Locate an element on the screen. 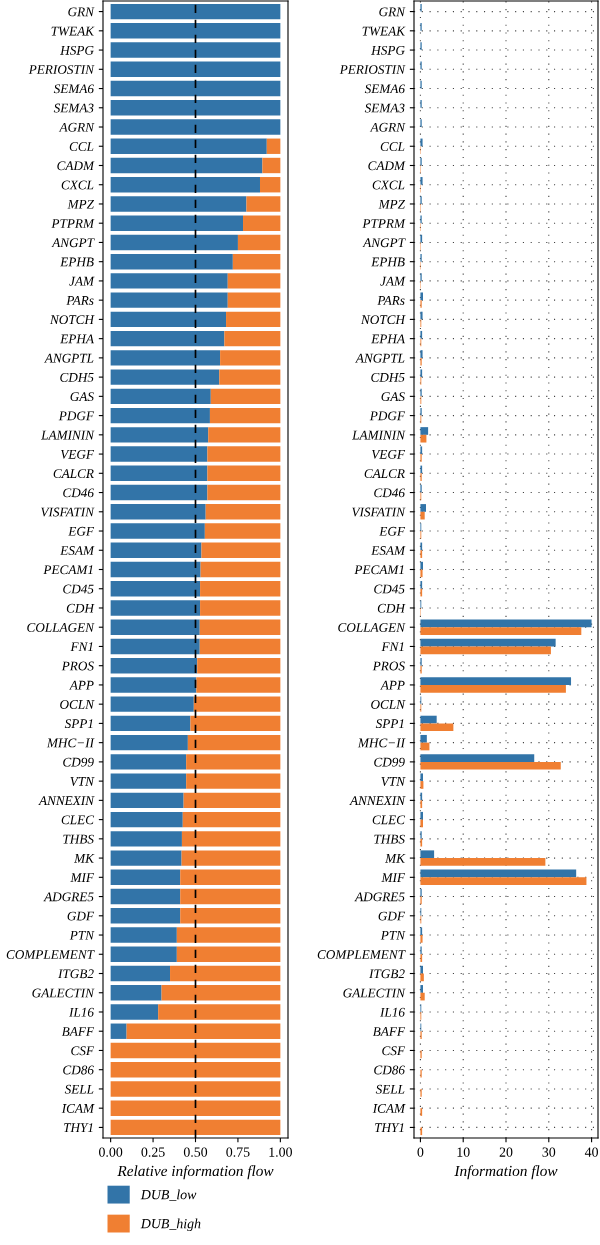  y-tick-label: PARs is located at coordinates (80, 300).